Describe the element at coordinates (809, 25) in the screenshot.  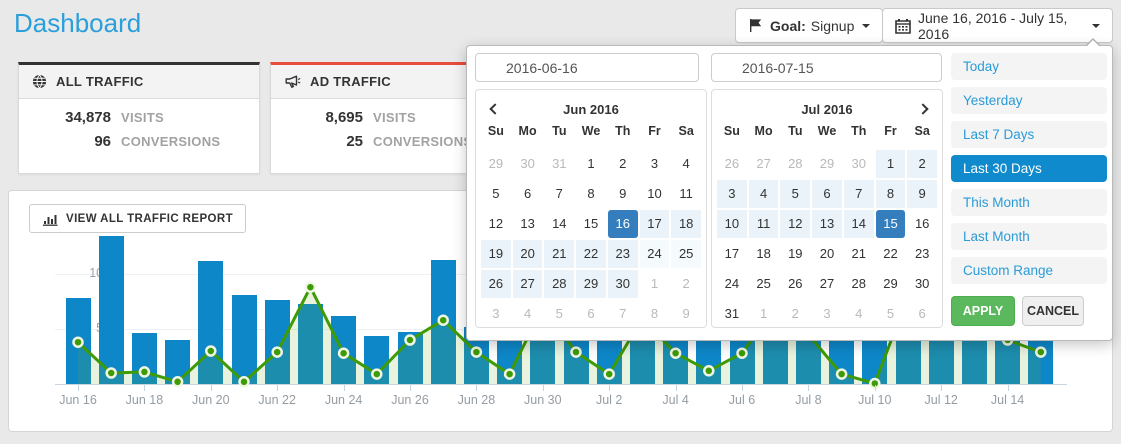
I see `goal-selector-button: Goal: Signup` at that location.